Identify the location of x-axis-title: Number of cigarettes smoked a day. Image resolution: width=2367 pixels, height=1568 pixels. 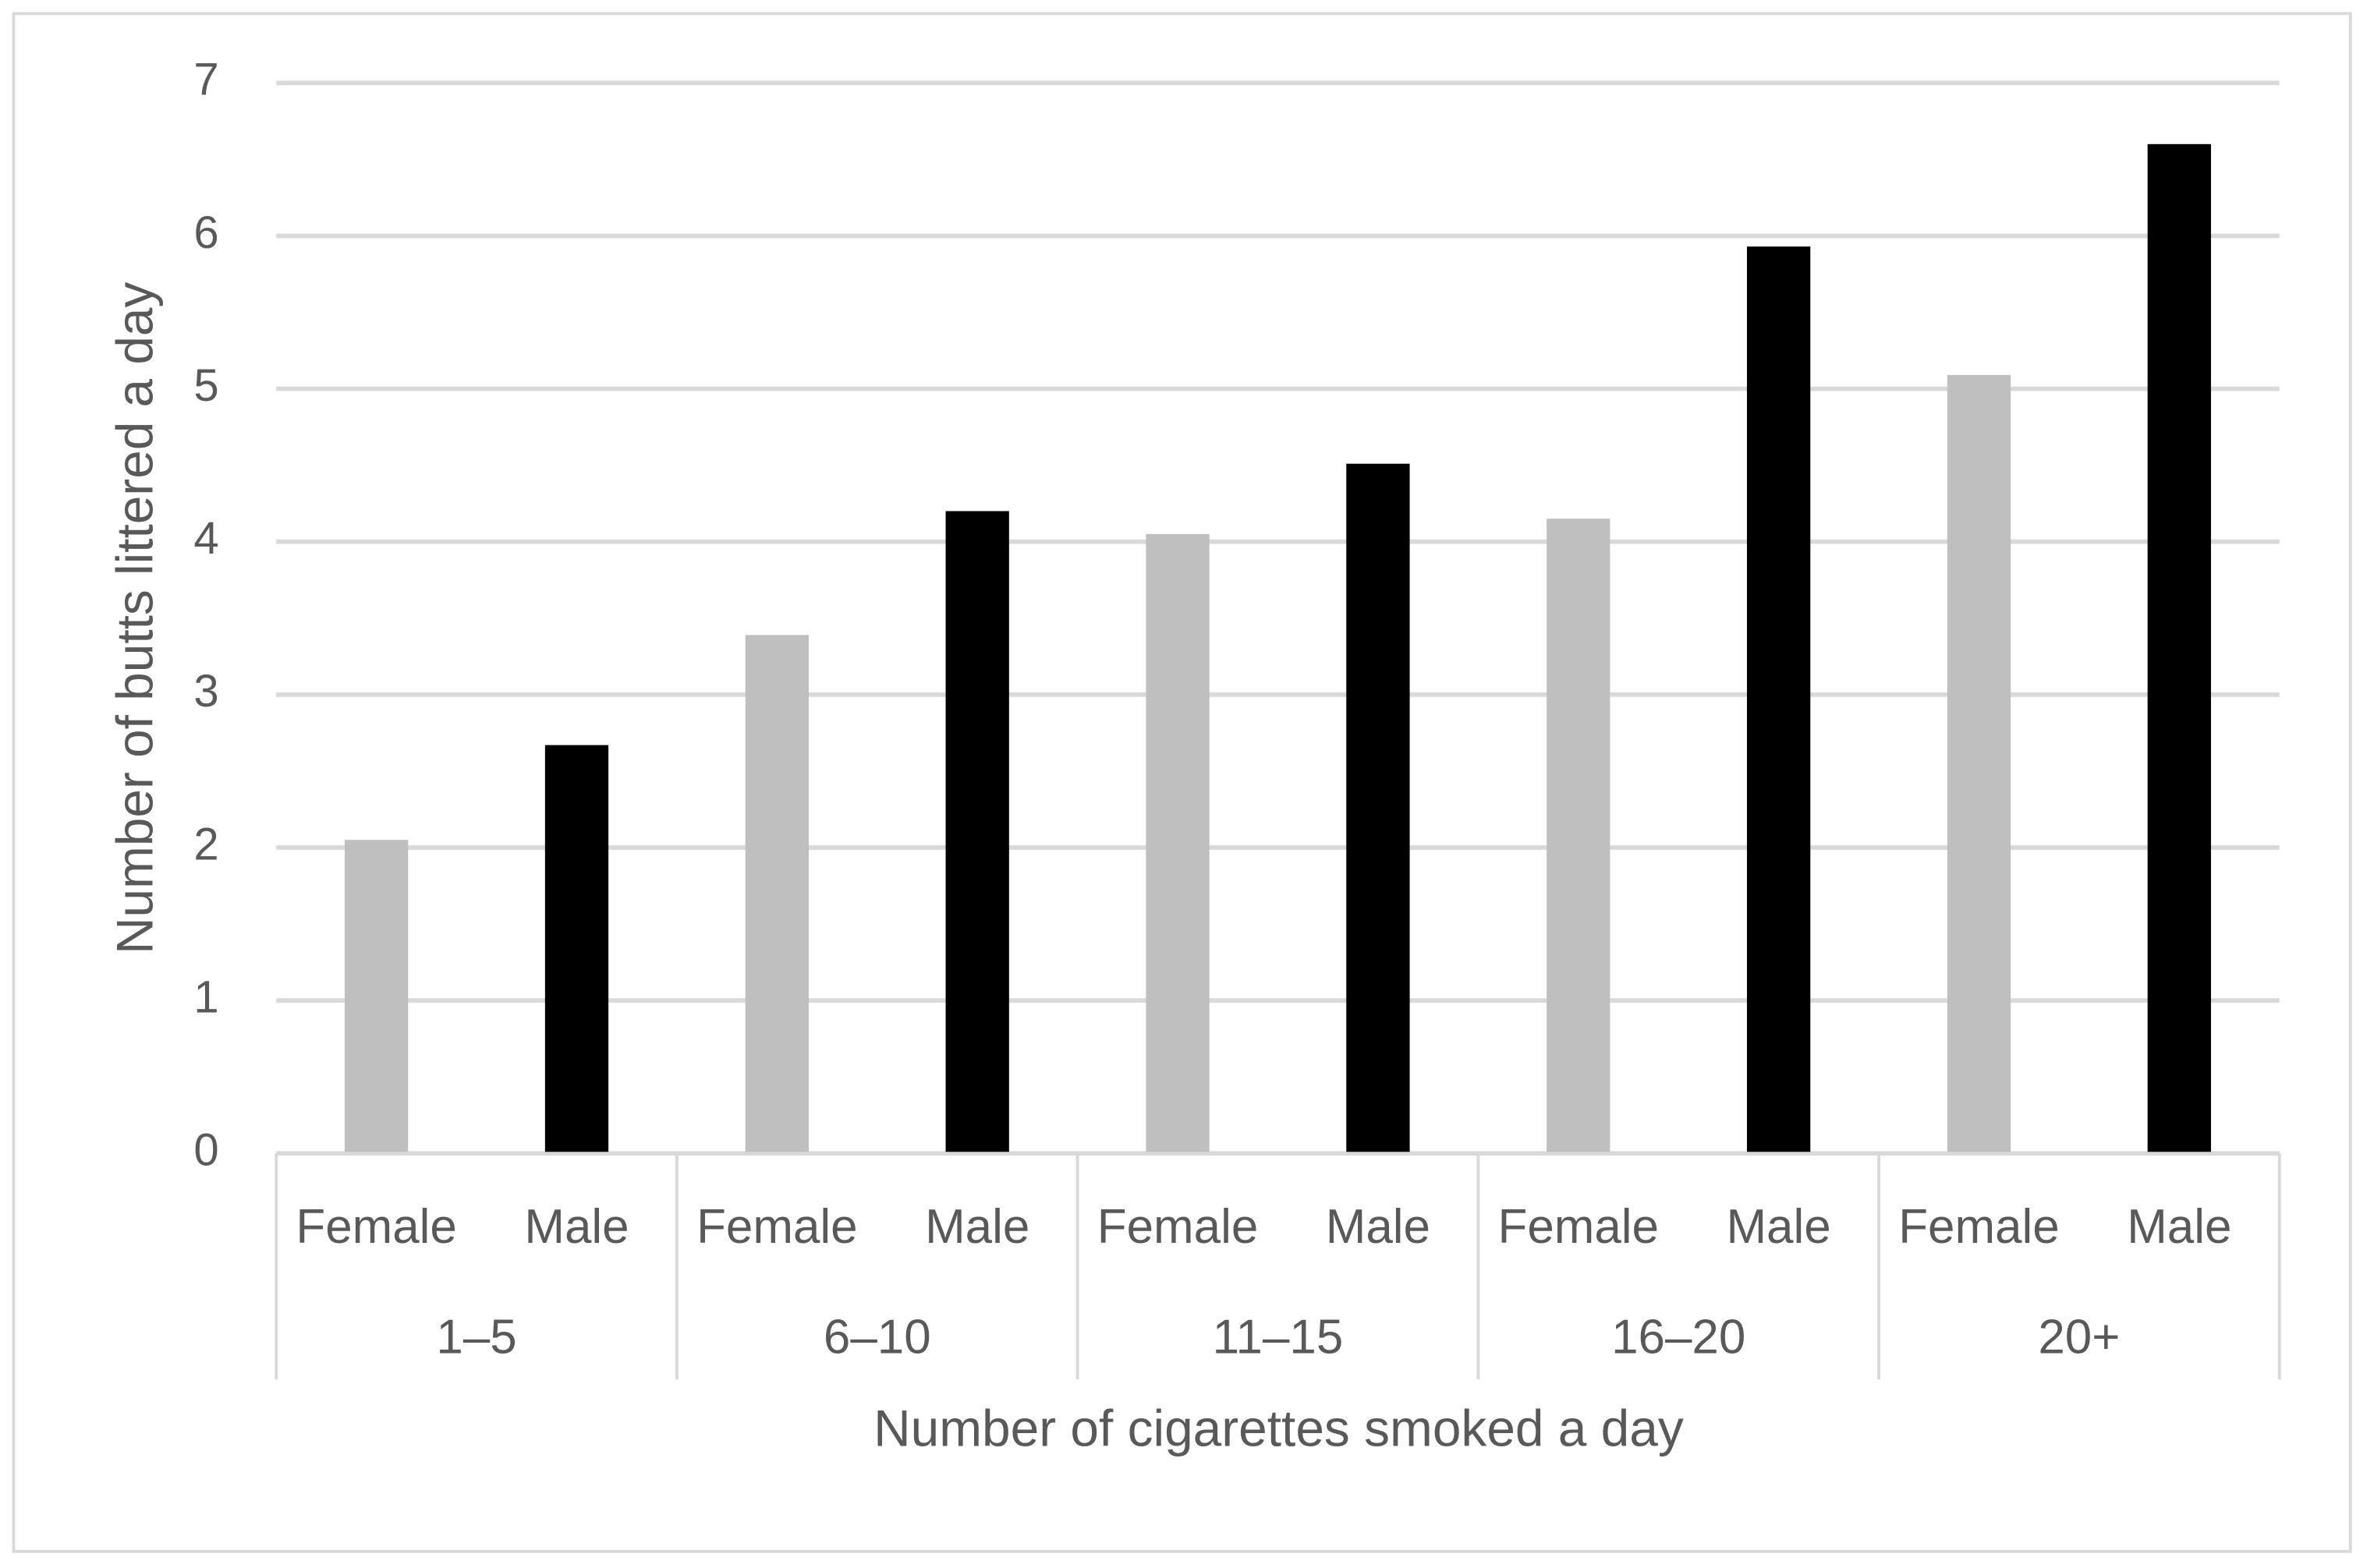
(1278, 1428).